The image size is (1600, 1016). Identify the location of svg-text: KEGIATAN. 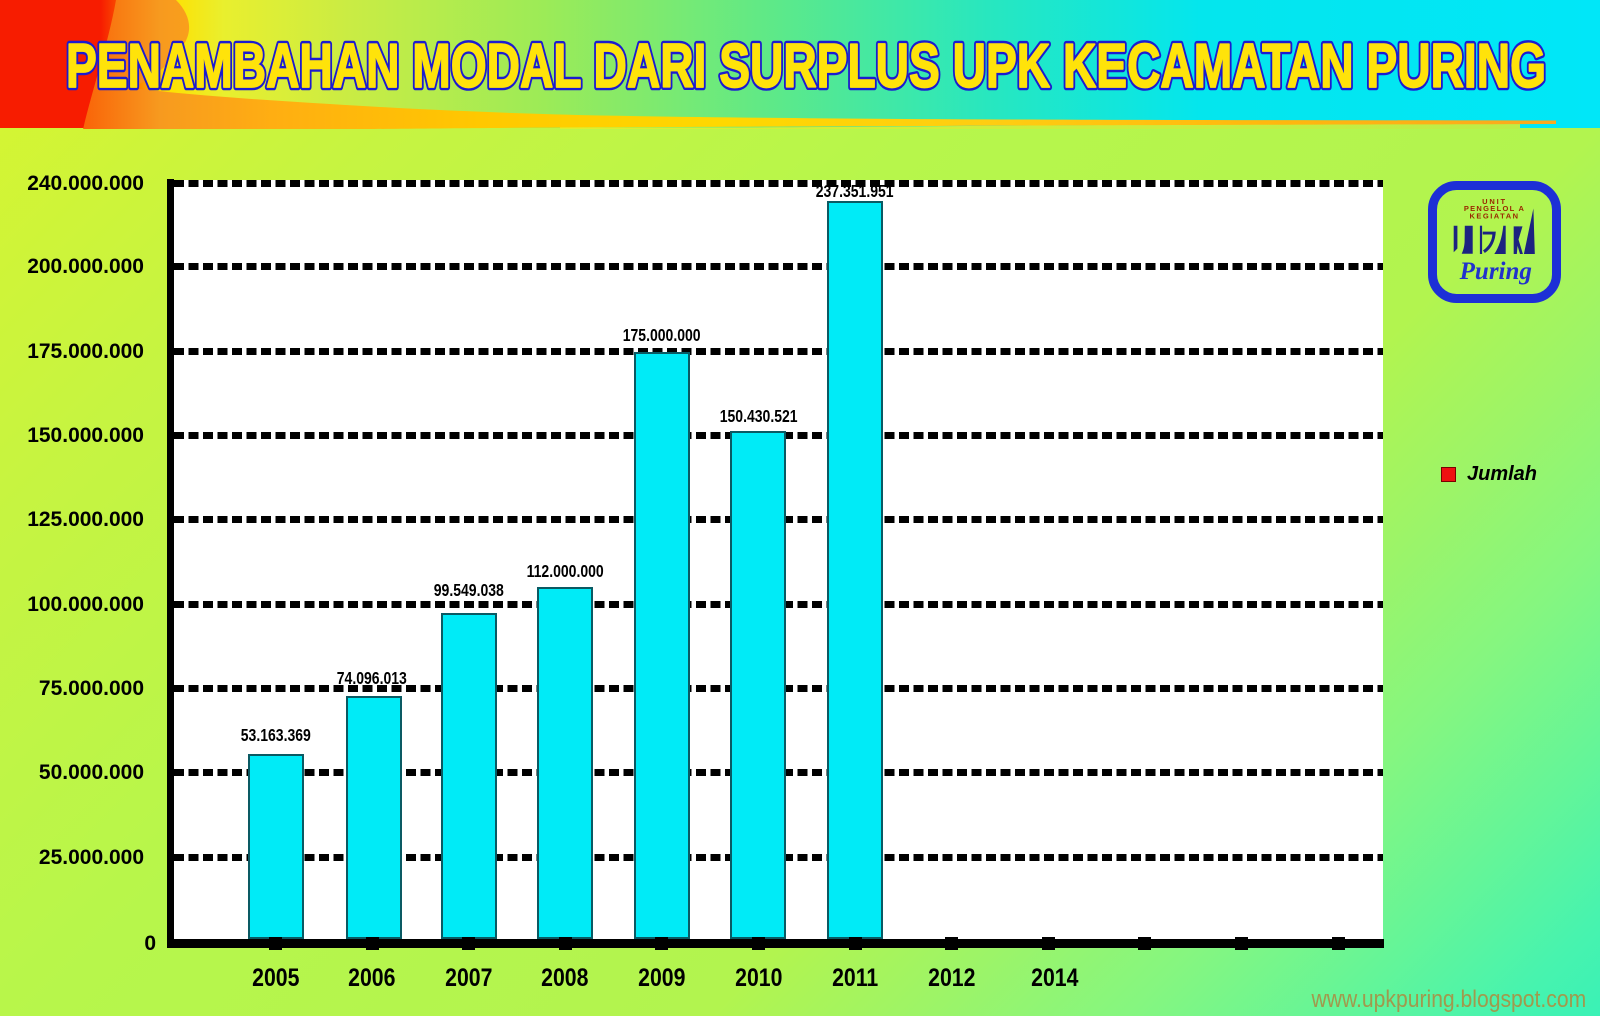
(1494, 216).